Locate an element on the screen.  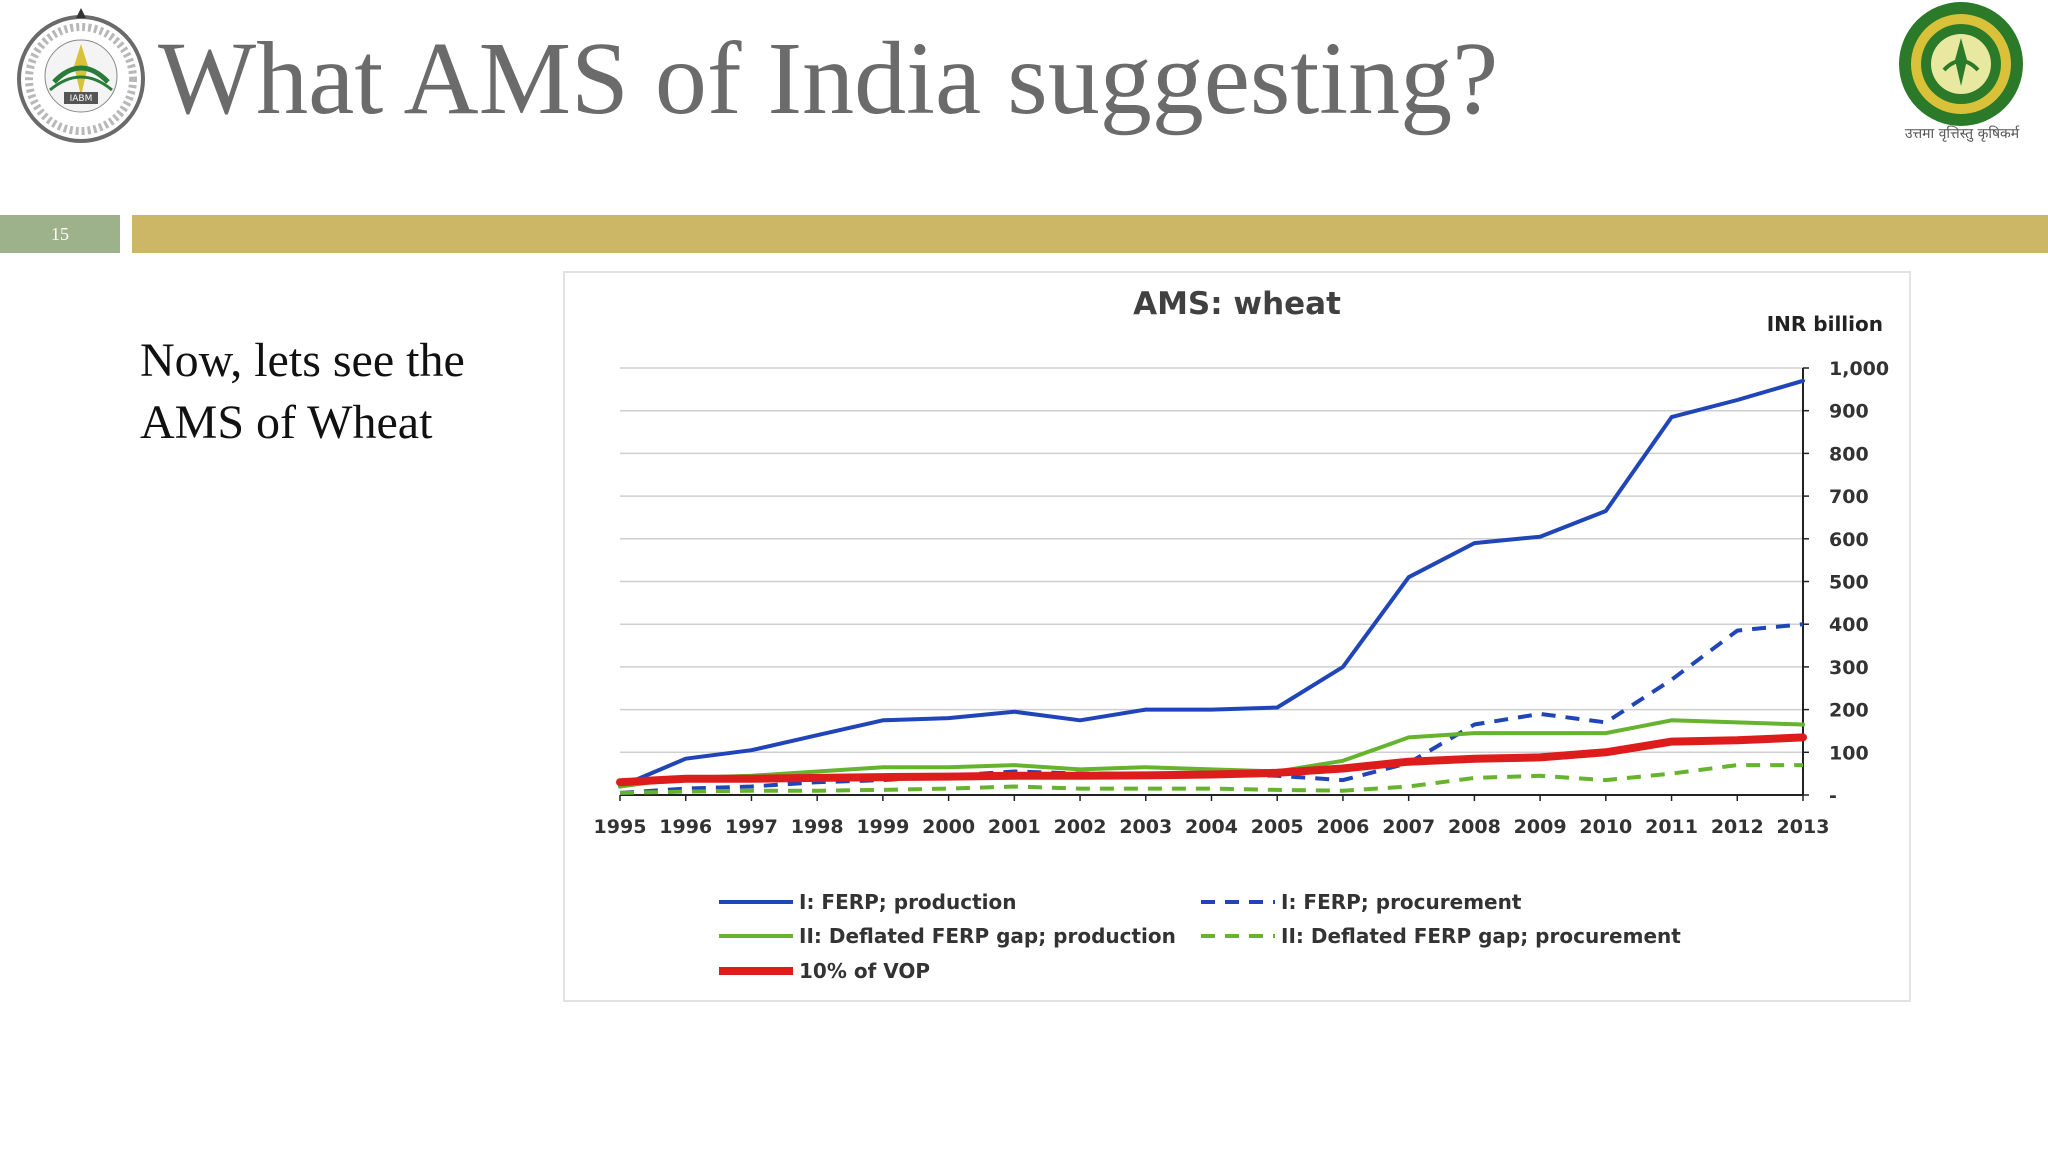
y-tick-label: 500 is located at coordinates (1849, 583).